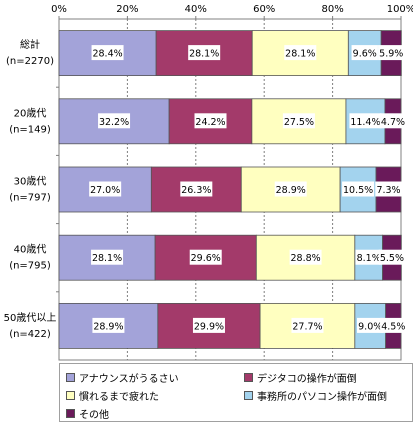 This screenshot has height=424, width=413. What do you see at coordinates (332, 9) in the screenshot?
I see `x-tick-label: 80%` at bounding box center [332, 9].